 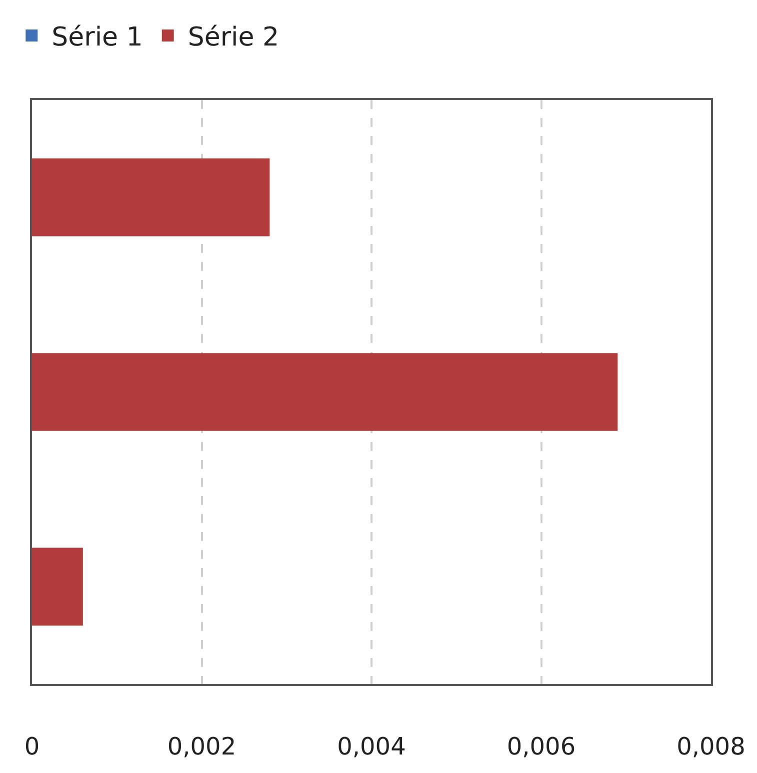 What do you see at coordinates (32, 746) in the screenshot?
I see `x-tick-label: 0` at bounding box center [32, 746].